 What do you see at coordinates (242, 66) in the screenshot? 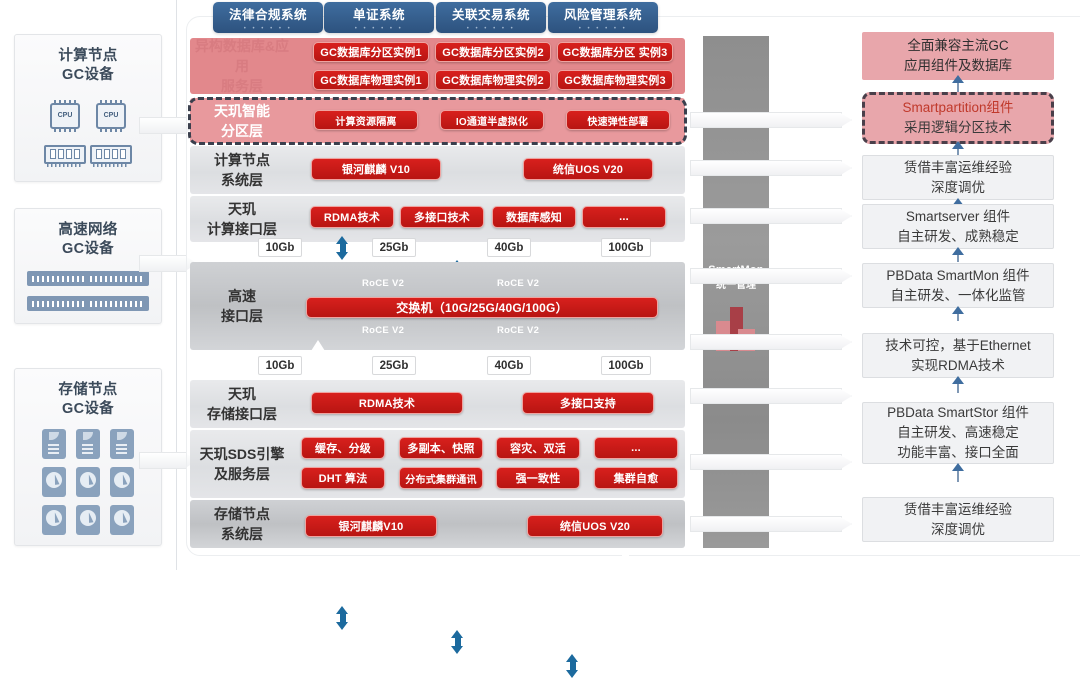
I see `layer-label: 异构数据库&应用 服务层` at bounding box center [242, 66].